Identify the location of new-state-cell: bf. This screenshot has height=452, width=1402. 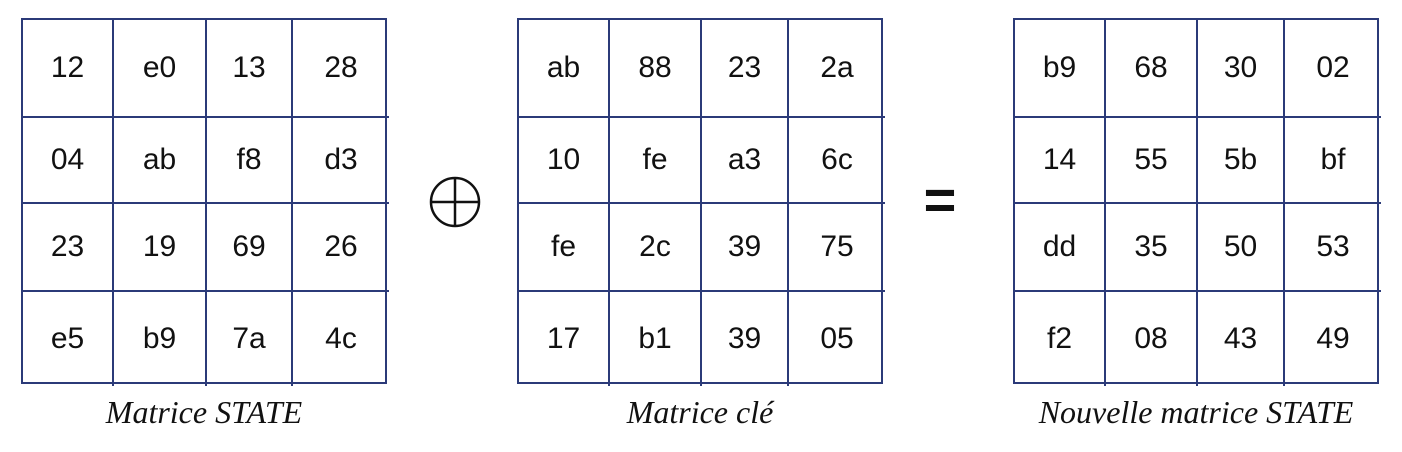
(1333, 161).